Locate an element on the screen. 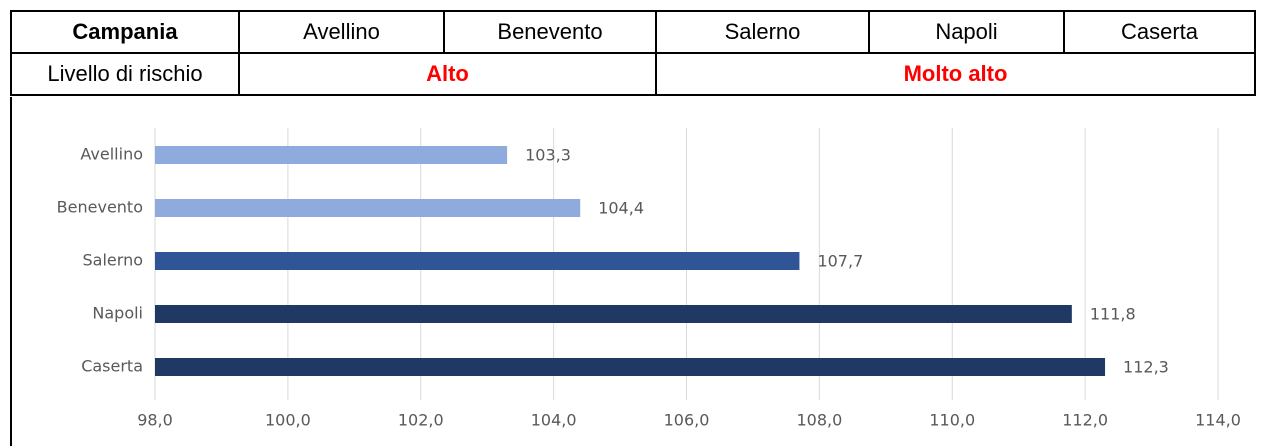 Image resolution: width=1269 pixels, height=446 pixels. y-tick-label: Salerno is located at coordinates (113, 260).